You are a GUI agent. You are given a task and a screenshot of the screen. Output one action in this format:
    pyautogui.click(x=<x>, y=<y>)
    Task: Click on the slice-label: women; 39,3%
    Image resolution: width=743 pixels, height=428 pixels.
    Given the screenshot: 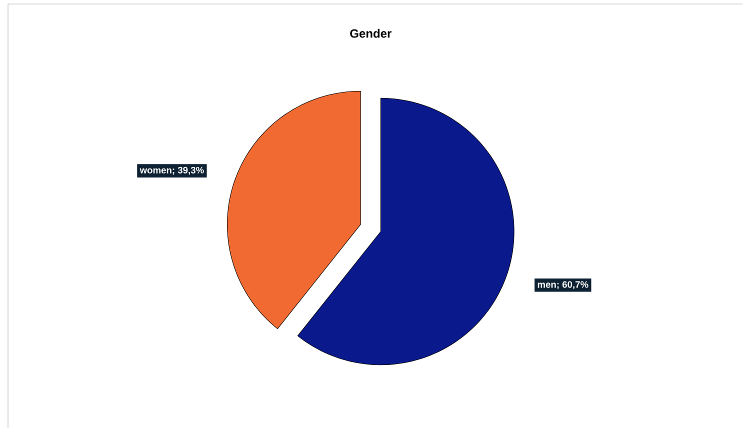 What is the action you would take?
    pyautogui.click(x=172, y=170)
    